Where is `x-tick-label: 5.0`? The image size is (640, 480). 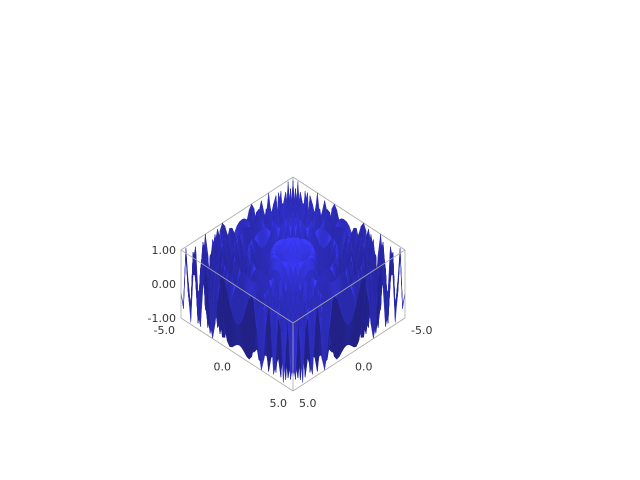 x-tick-label: 5.0 is located at coordinates (279, 403).